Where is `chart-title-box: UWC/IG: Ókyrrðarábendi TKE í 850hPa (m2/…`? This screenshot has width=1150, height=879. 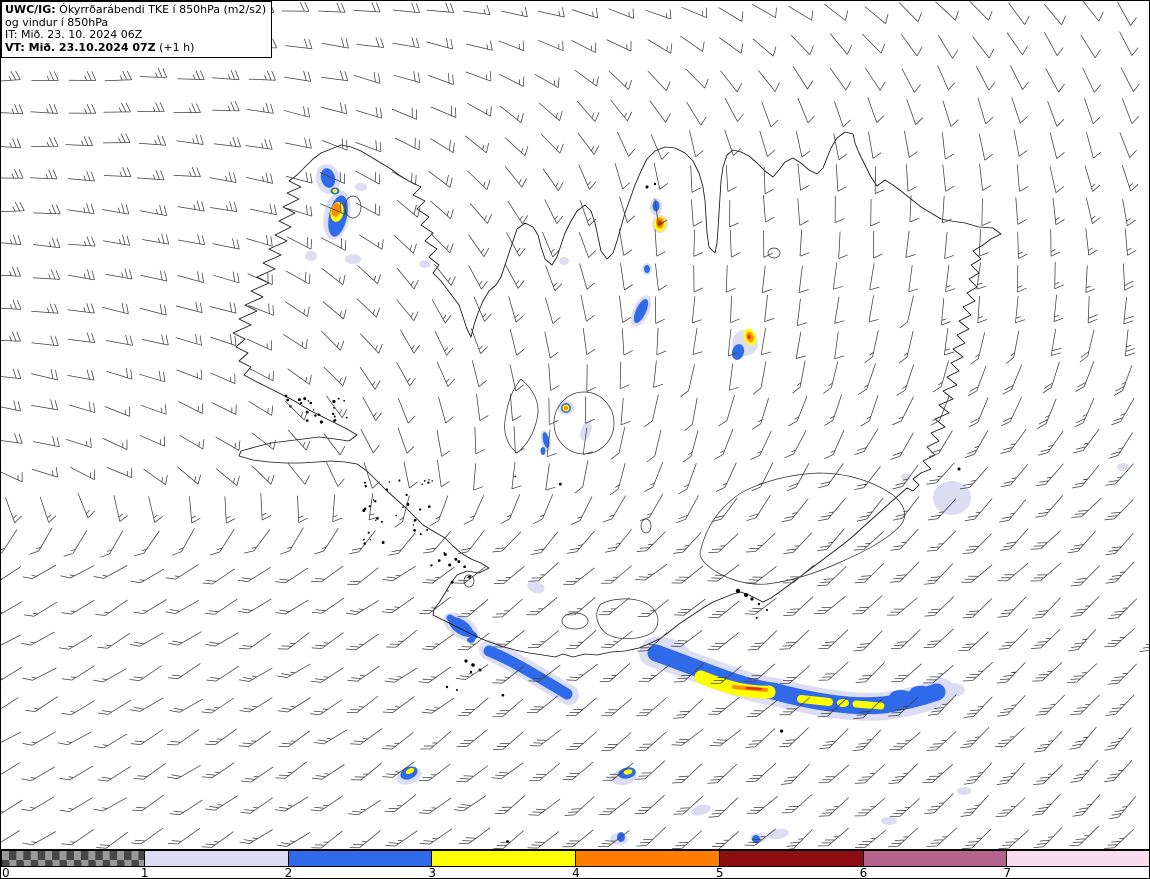
chart-title-box: UWC/IG: Ókyrrðarábendi TKE í 850hPa (m2/… is located at coordinates (137, 29).